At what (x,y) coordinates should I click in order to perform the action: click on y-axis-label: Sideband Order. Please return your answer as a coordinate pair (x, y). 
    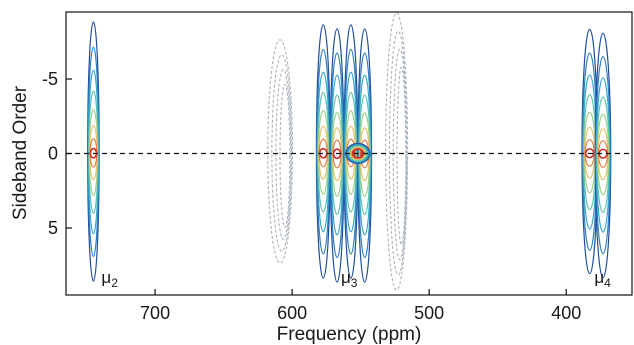
    Looking at the image, I should click on (20, 152).